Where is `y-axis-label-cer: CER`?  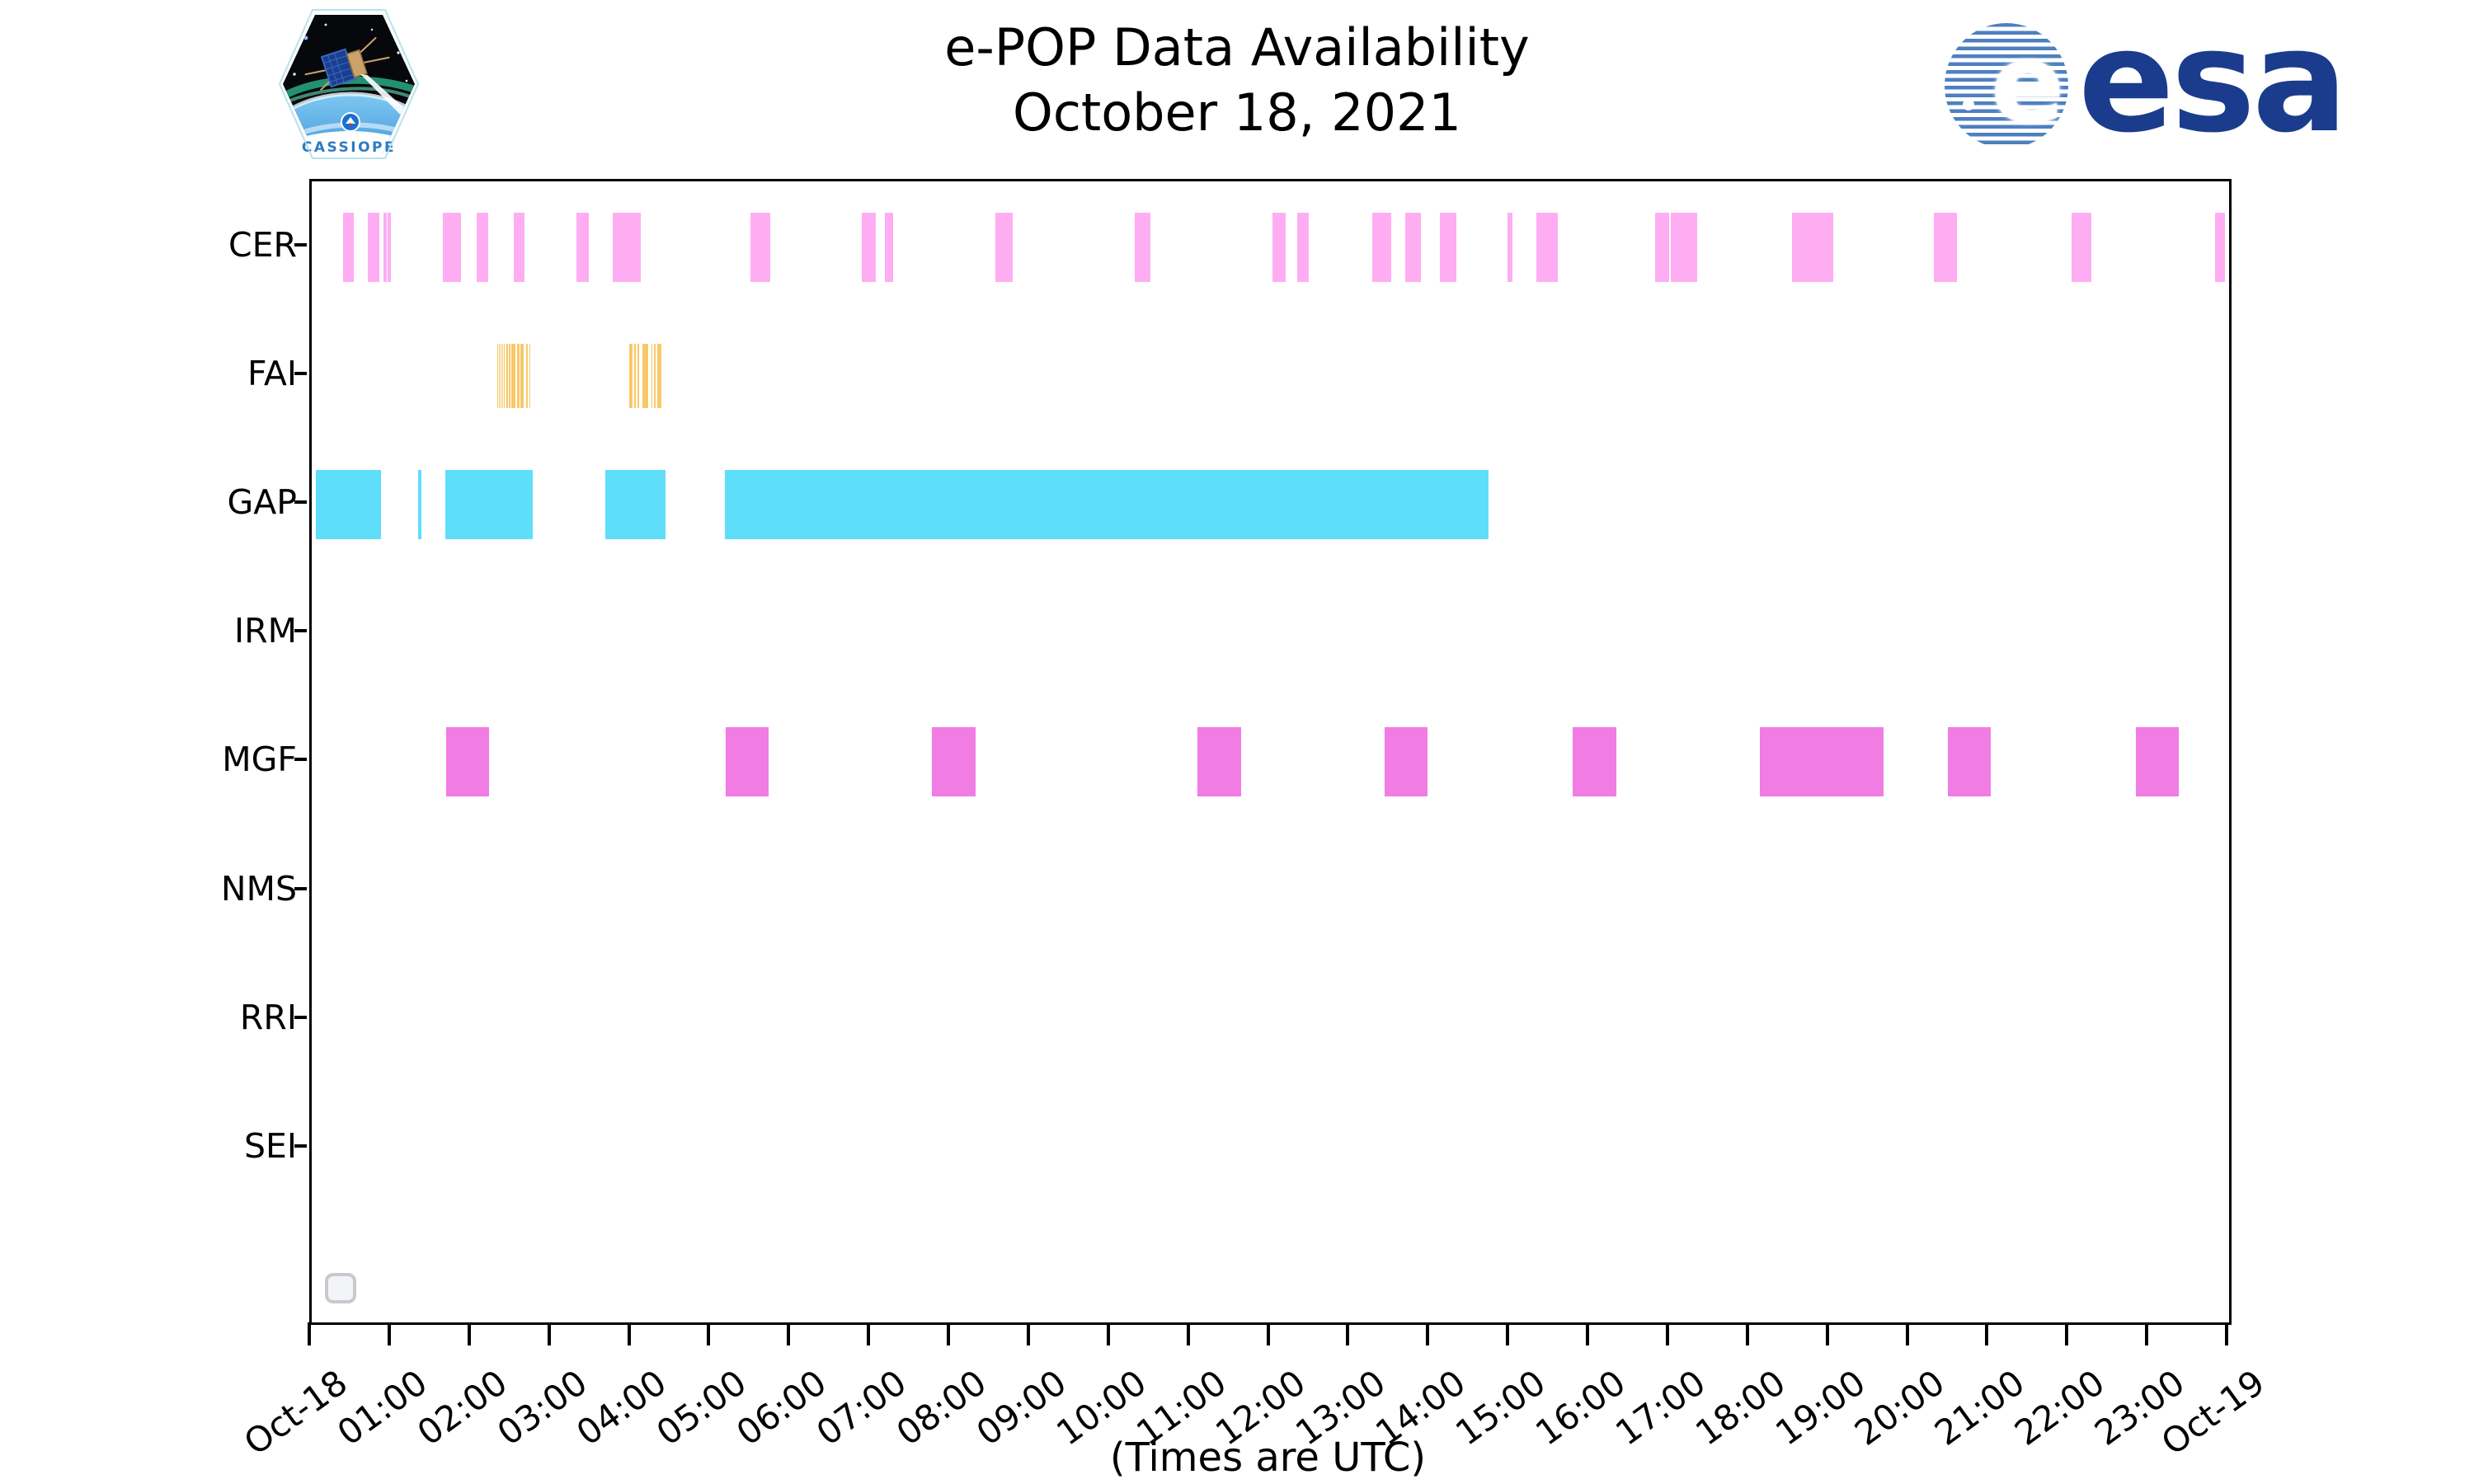 y-axis-label-cer: CER is located at coordinates (262, 245).